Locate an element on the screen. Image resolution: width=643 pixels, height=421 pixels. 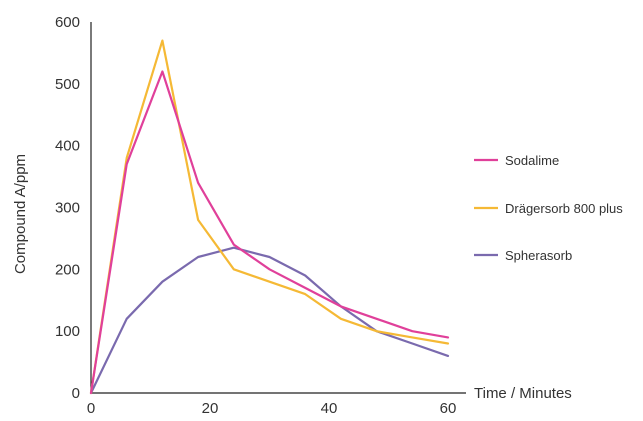
y-axis-ticks: 0 100 200 300 400 500 600 is located at coordinates (67, 208).